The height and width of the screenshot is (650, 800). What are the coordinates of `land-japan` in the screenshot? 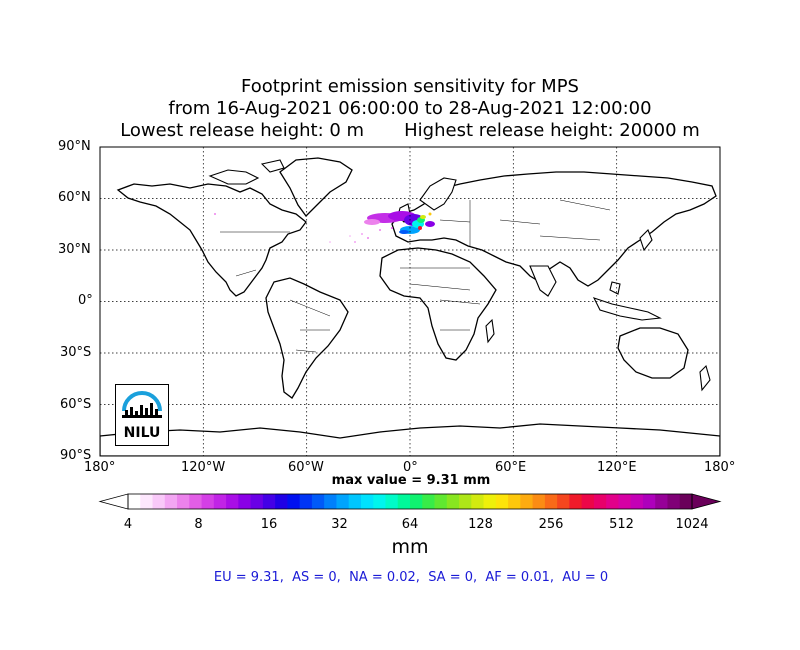 It's located at (646, 240).